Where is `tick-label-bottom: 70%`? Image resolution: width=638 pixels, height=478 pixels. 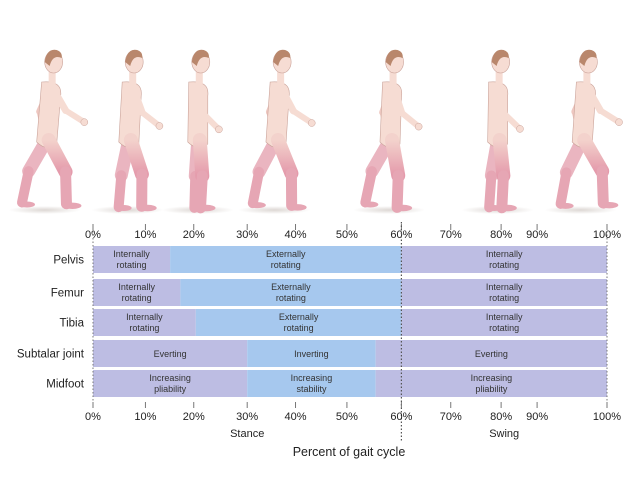
tick-label-bottom: 70% is located at coordinates (451, 417).